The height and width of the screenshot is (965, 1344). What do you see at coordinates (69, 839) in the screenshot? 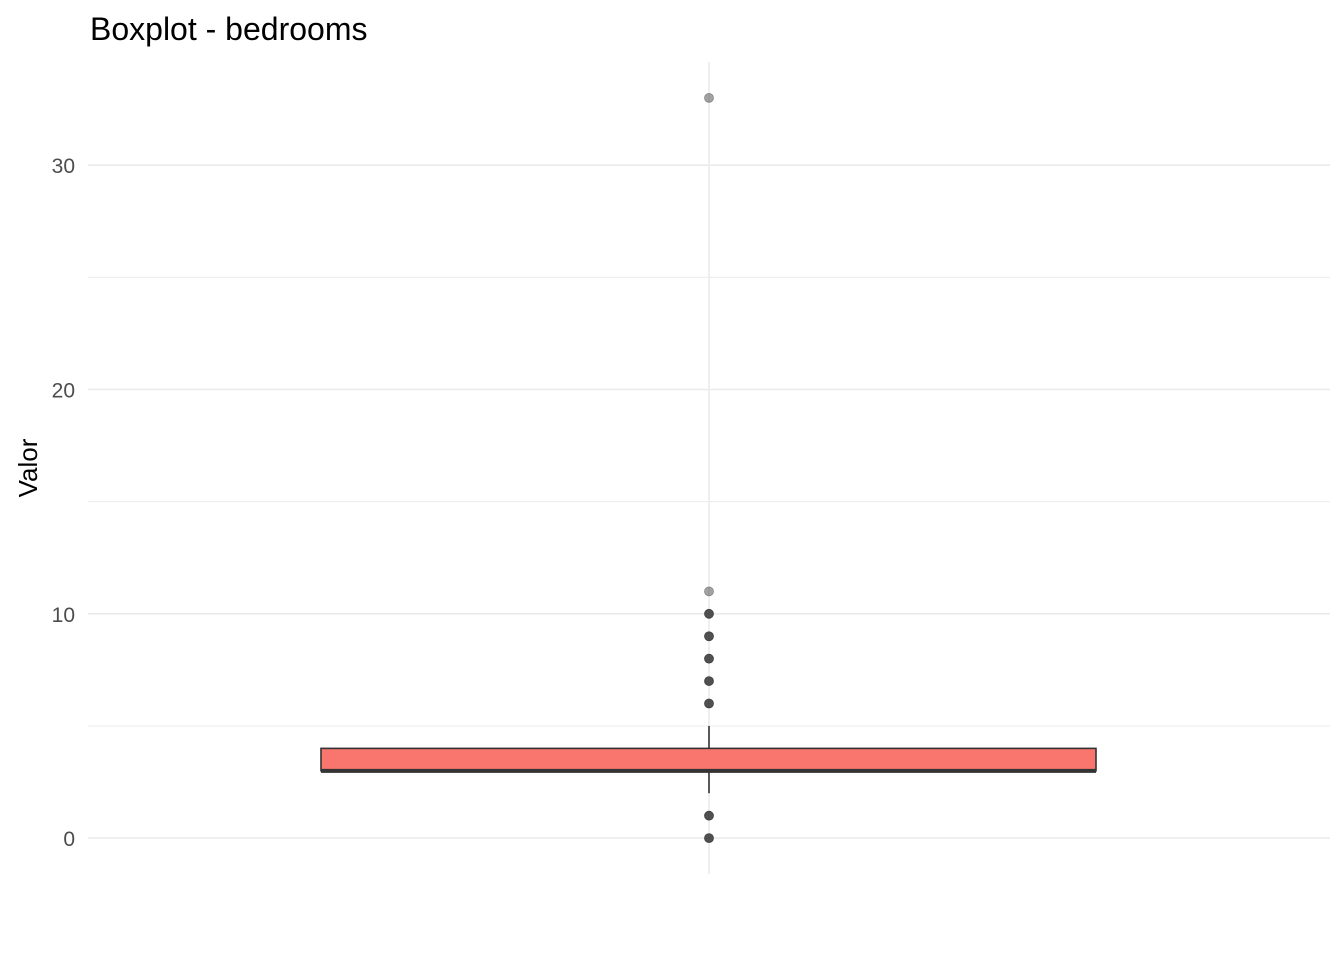
I see `y-tick-label: 0` at bounding box center [69, 839].